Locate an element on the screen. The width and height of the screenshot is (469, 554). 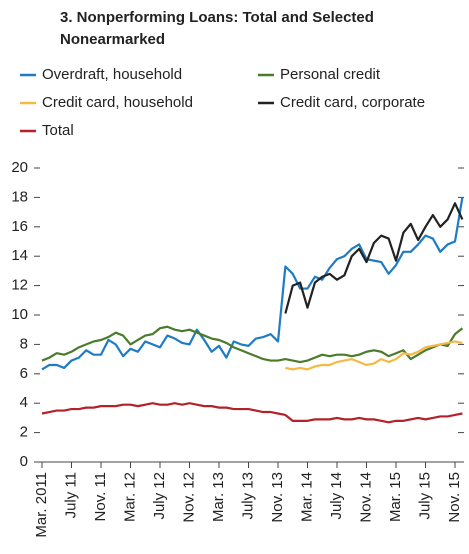
y-tick-label: 10 is located at coordinates (19, 314).